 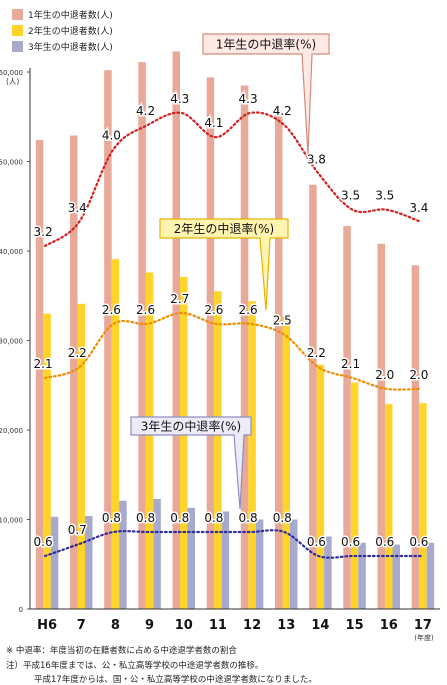 I want to click on rate-callout-label: 3年生の中退率(%), so click(x=191, y=426).